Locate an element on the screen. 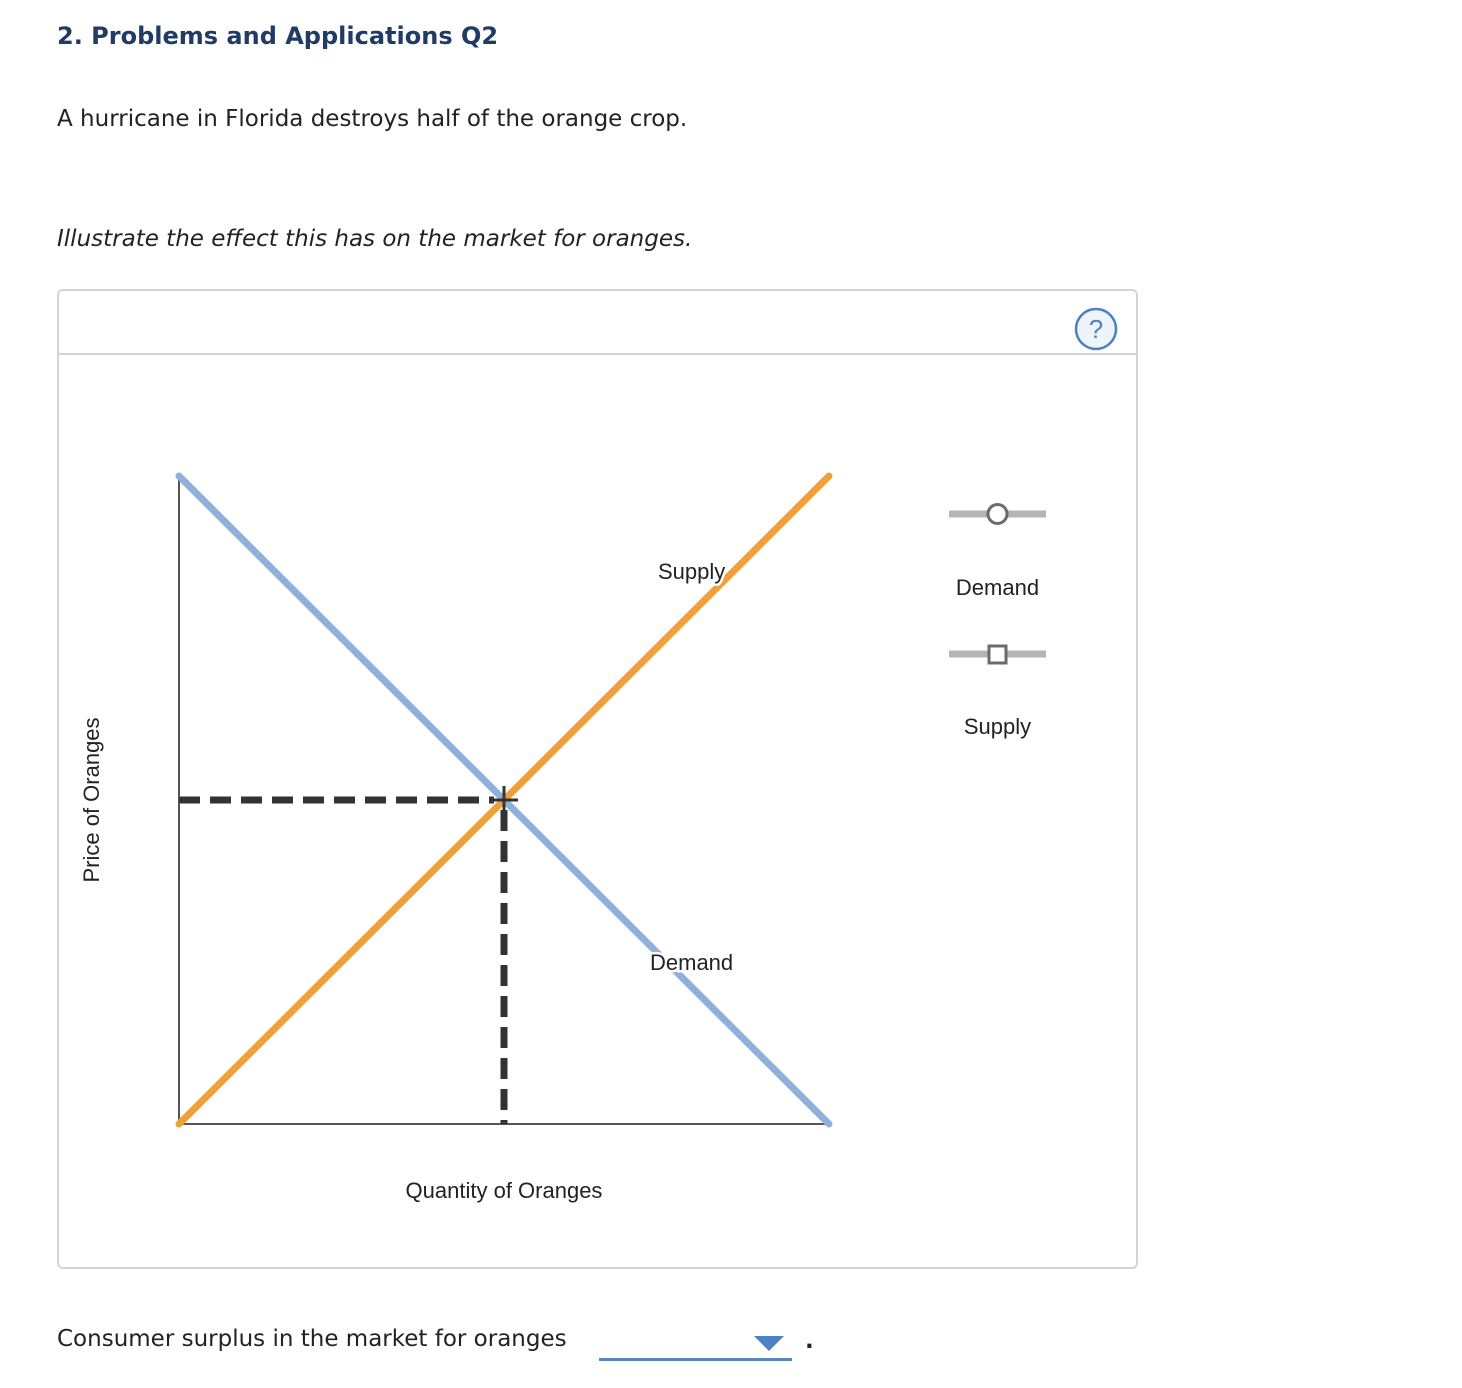 This screenshot has height=1388, width=1462. supply-tool-label: Supply is located at coordinates (997, 726).